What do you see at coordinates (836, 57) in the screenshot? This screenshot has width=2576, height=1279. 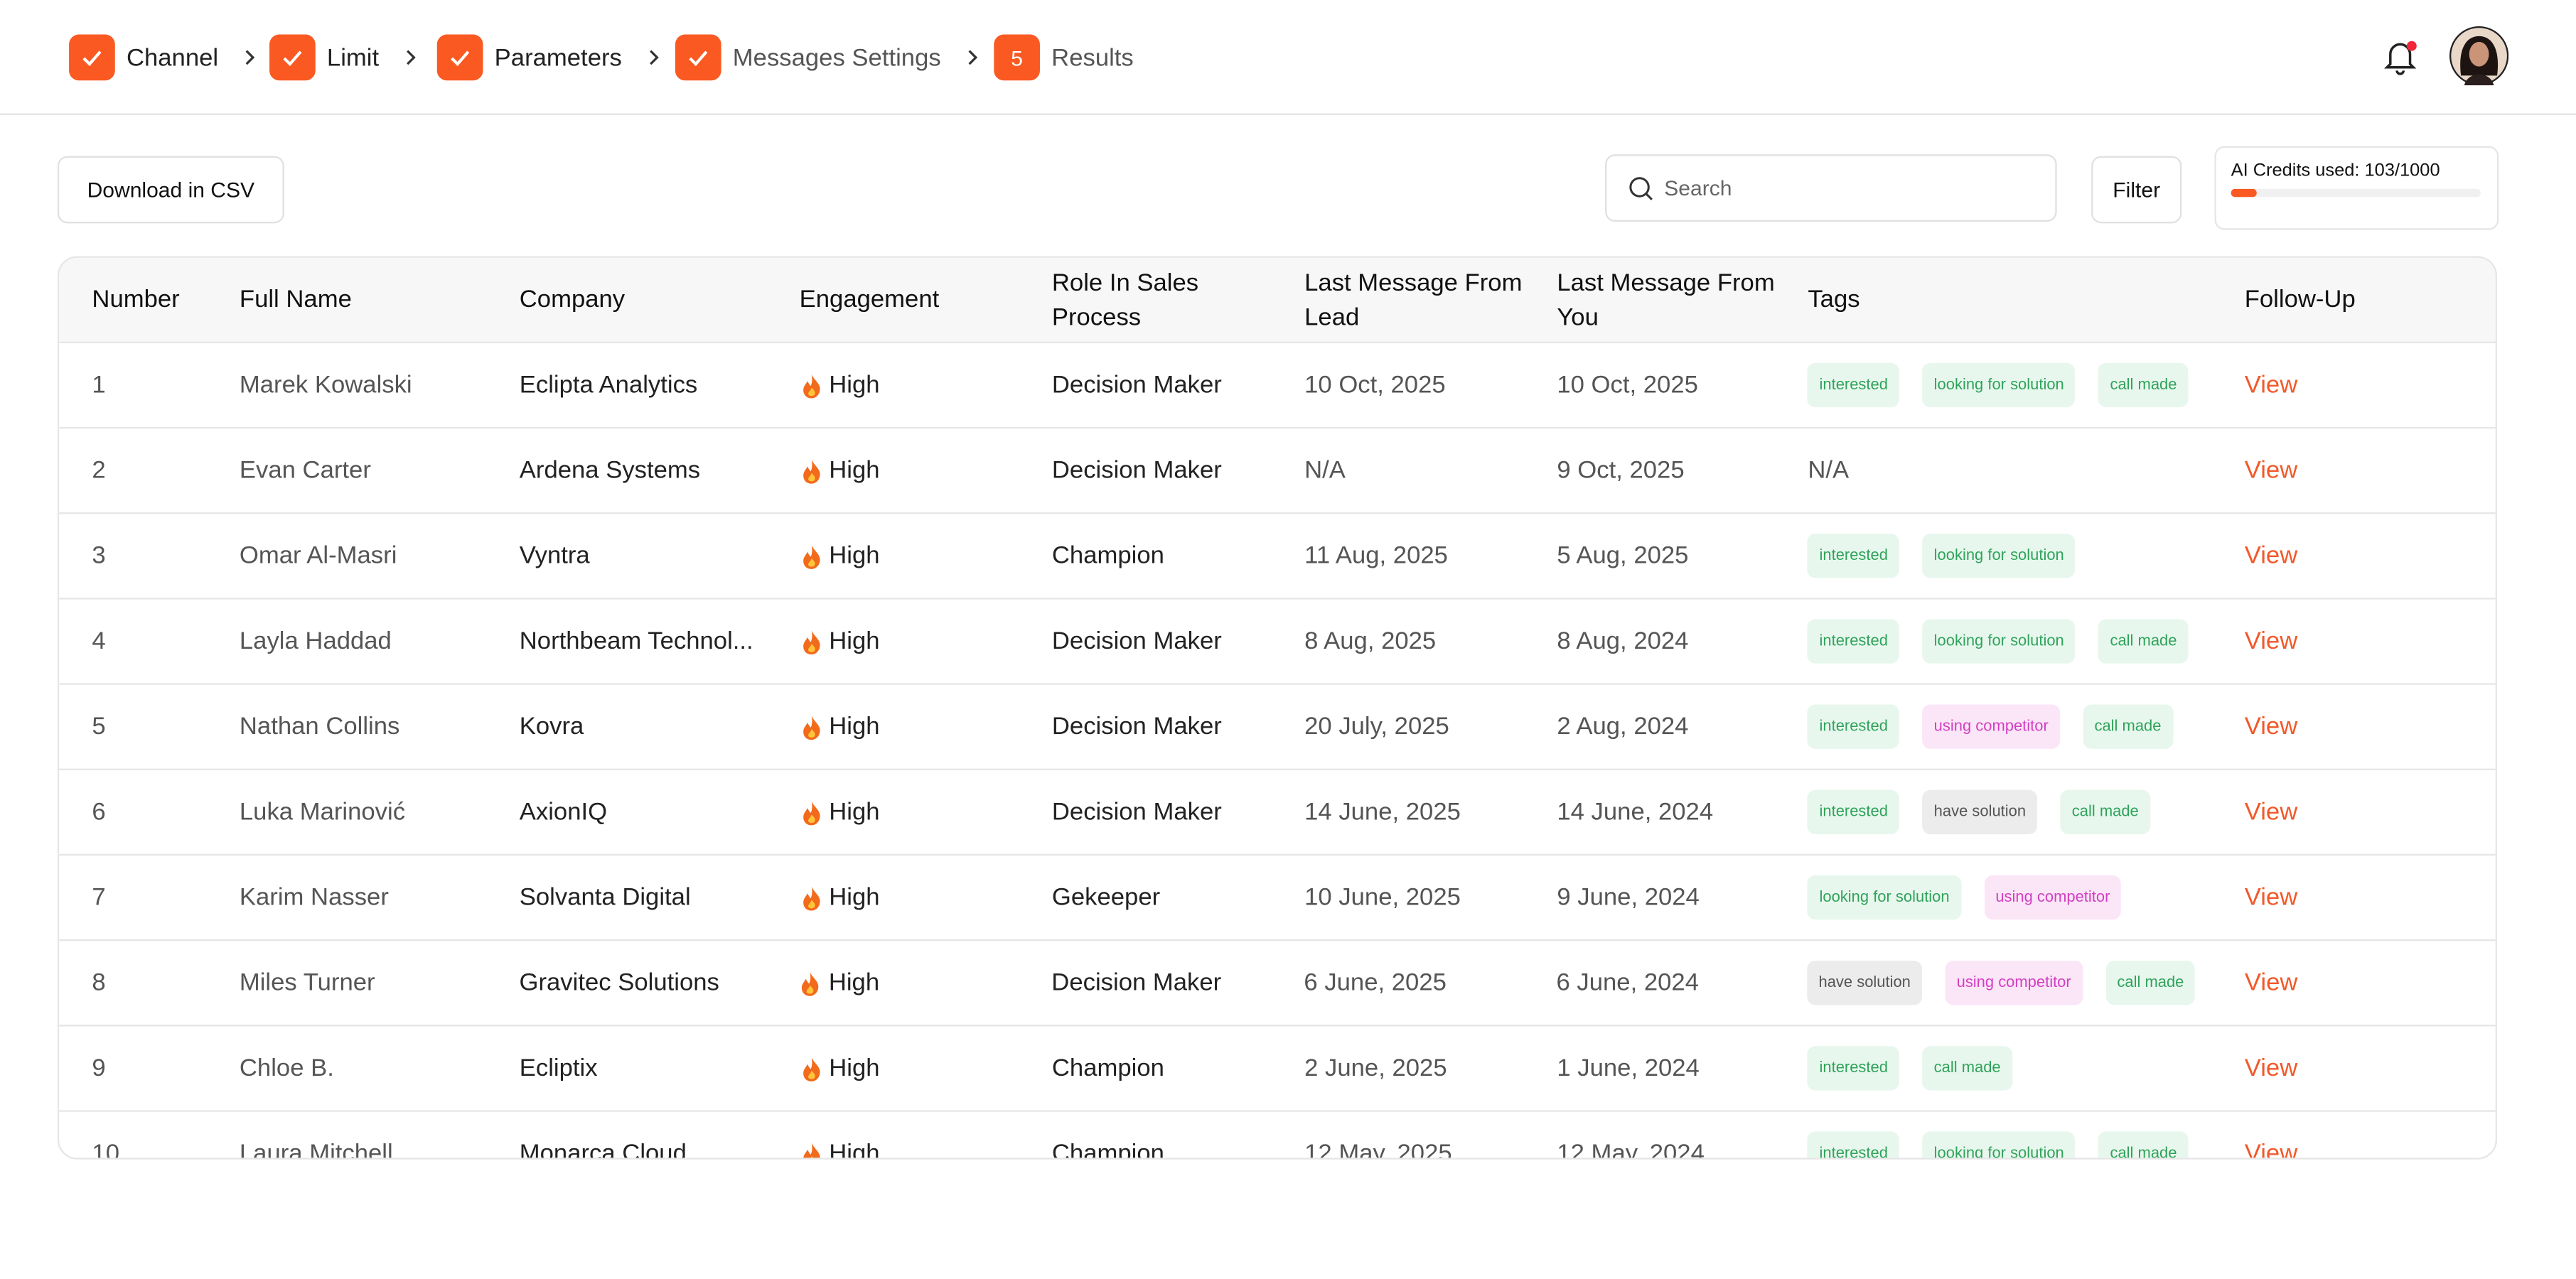 I see `step-label: Messages Settings` at bounding box center [836, 57].